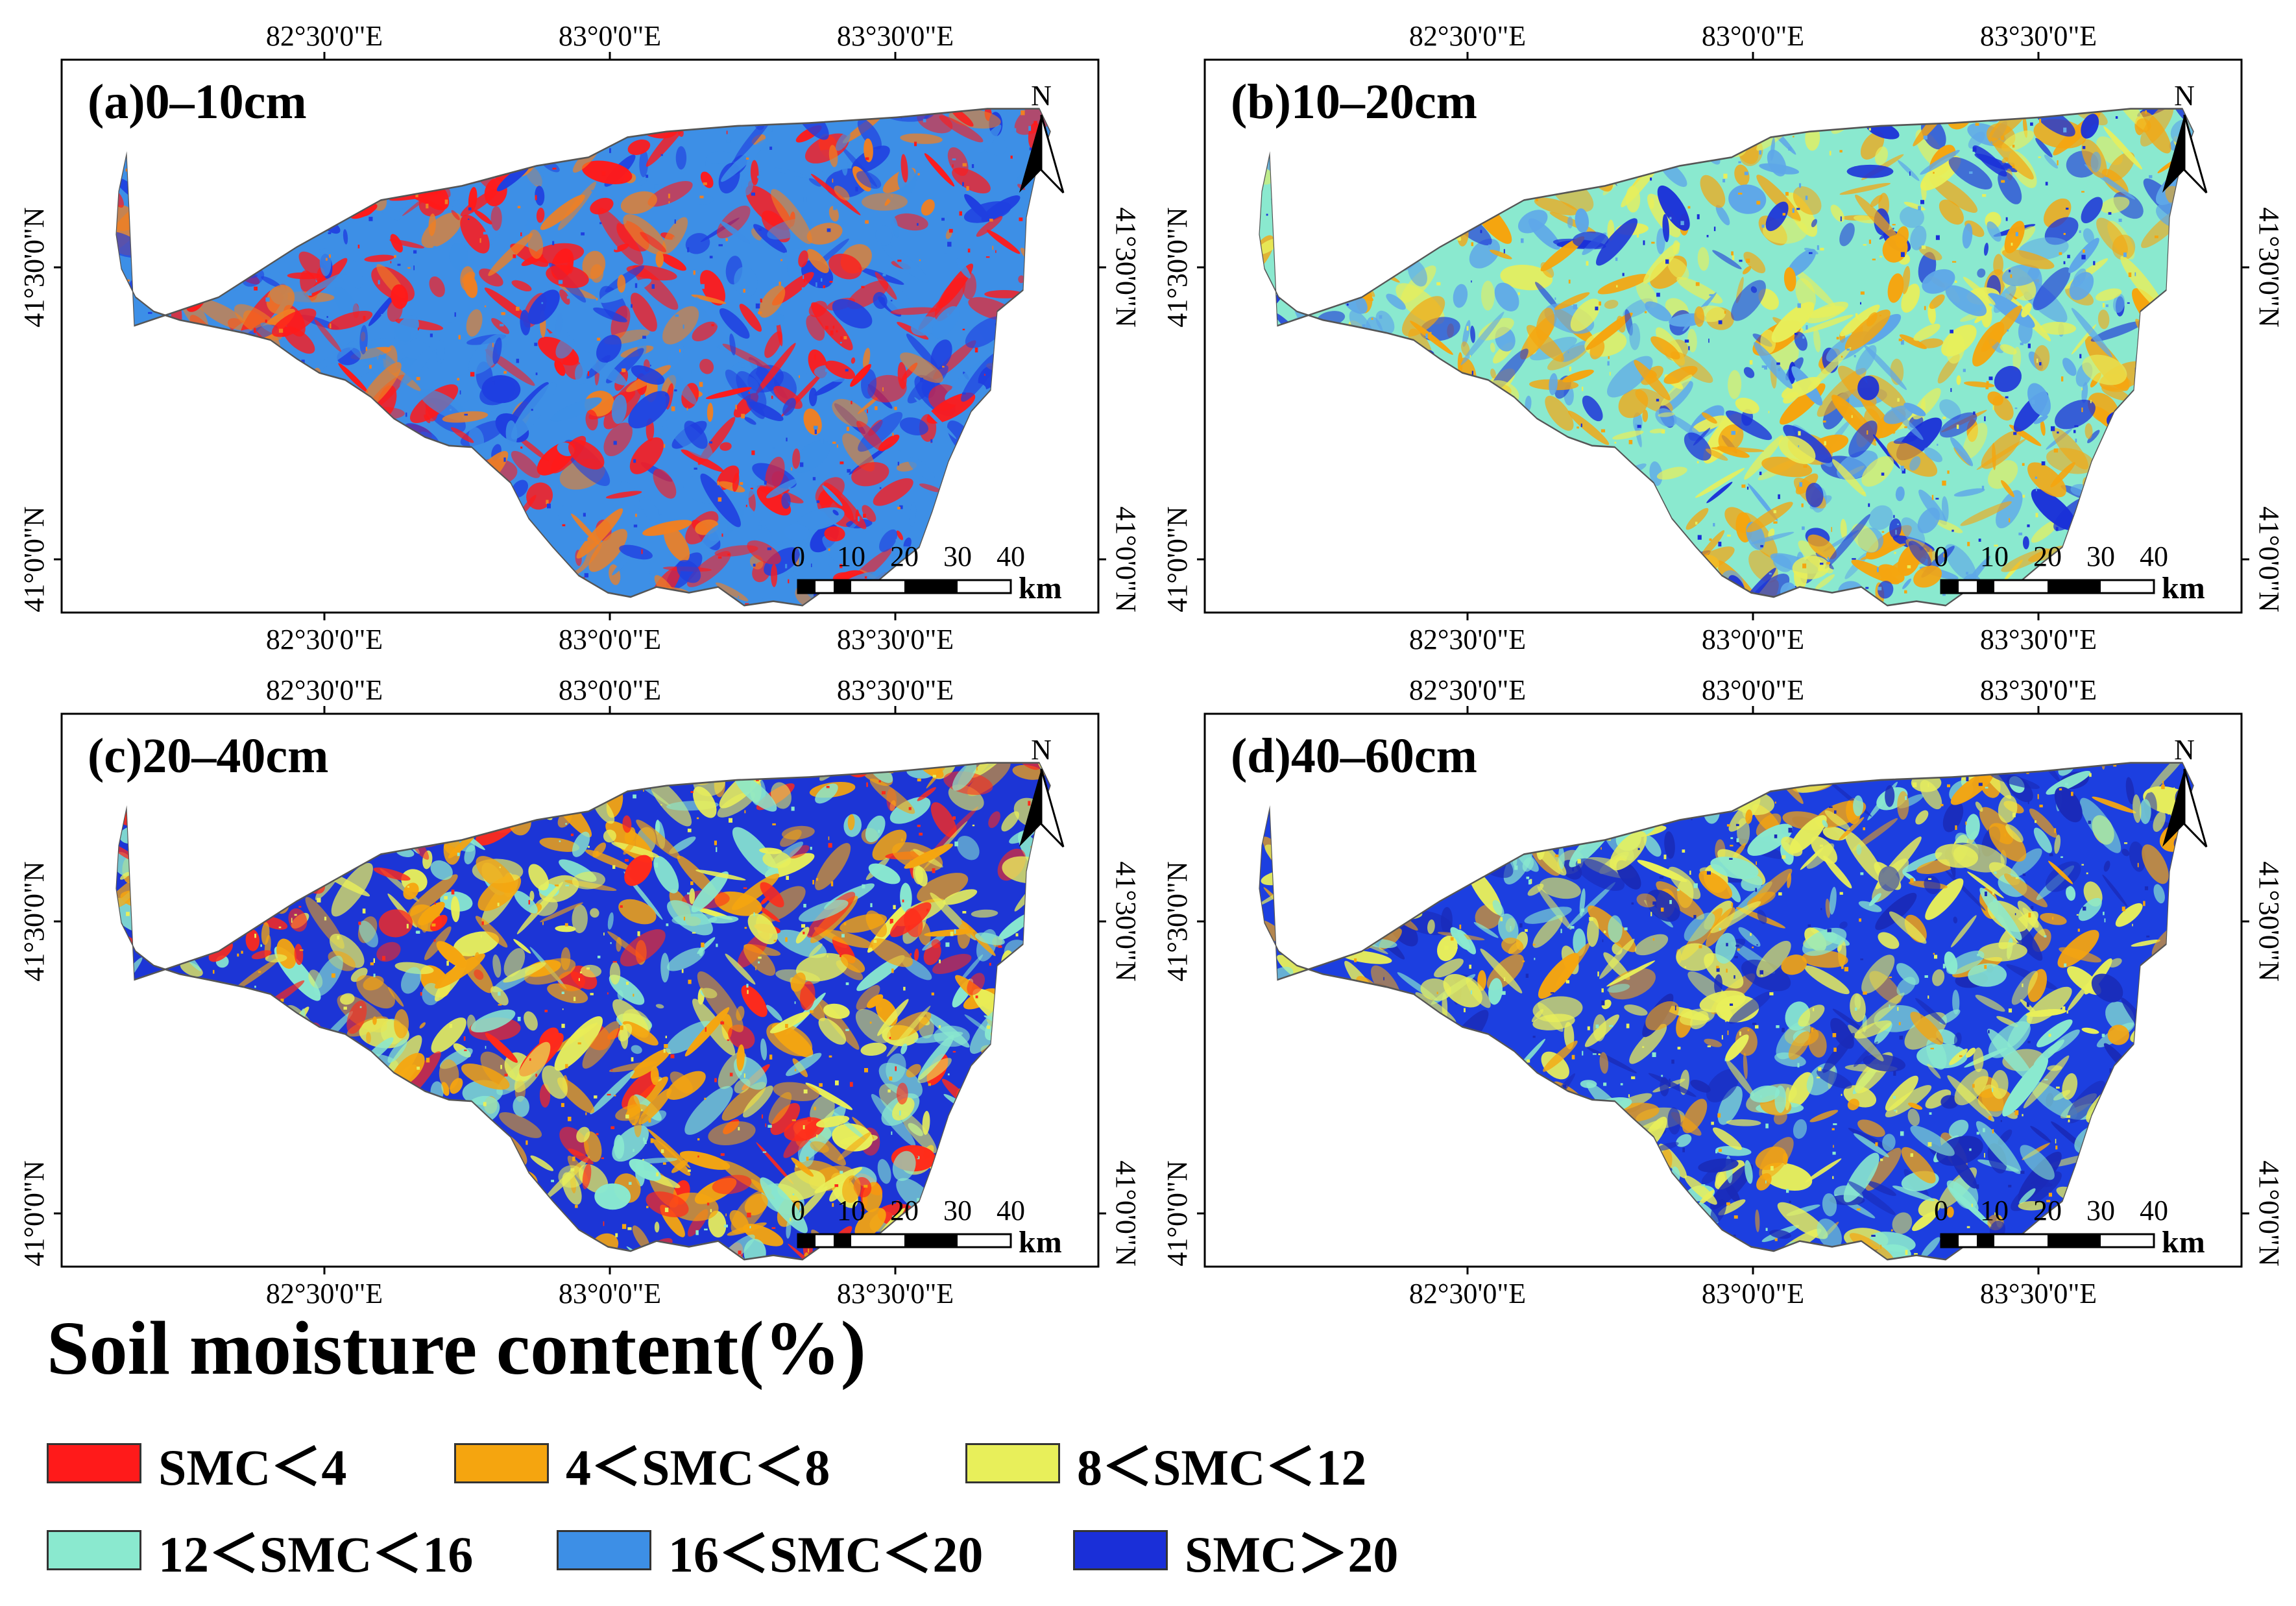  What do you see at coordinates (324, 1293) in the screenshot?
I see `tick-bottom-1: 82°30'0"E` at bounding box center [324, 1293].